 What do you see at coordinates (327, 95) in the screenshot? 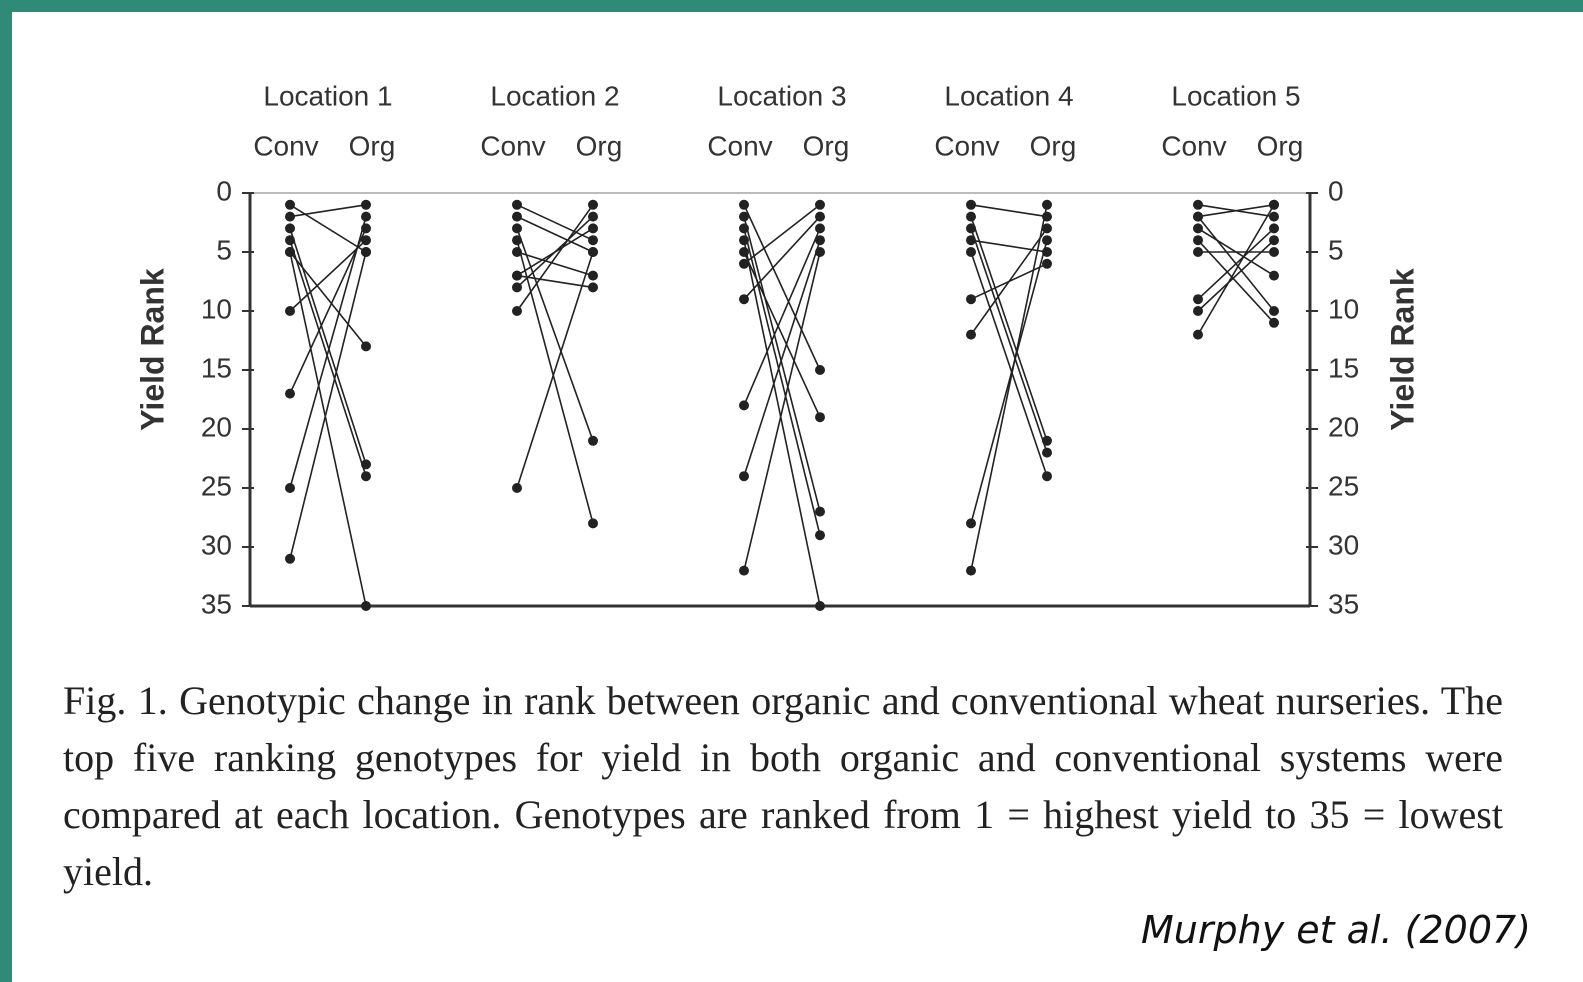
I see `location-label: Location 1` at bounding box center [327, 95].